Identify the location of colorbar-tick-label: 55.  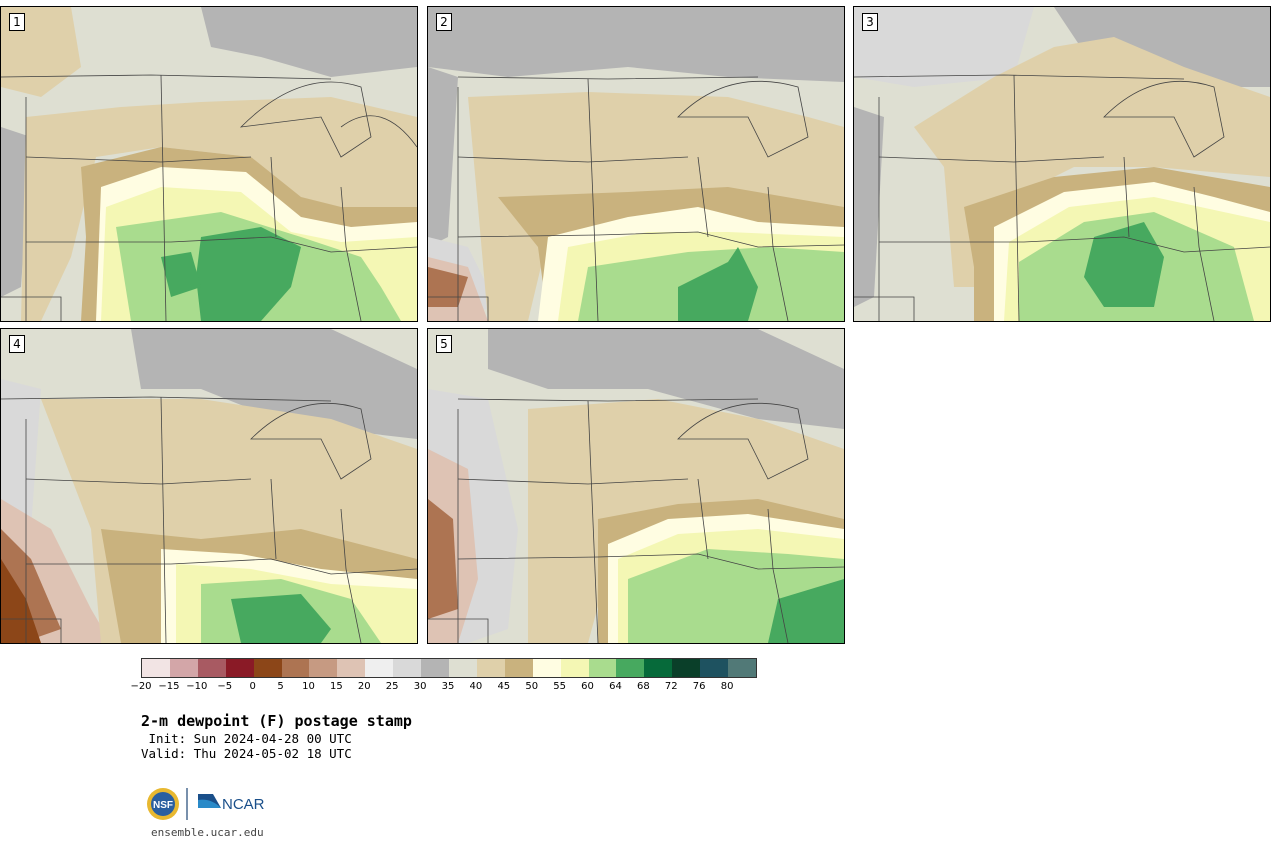
(559, 686).